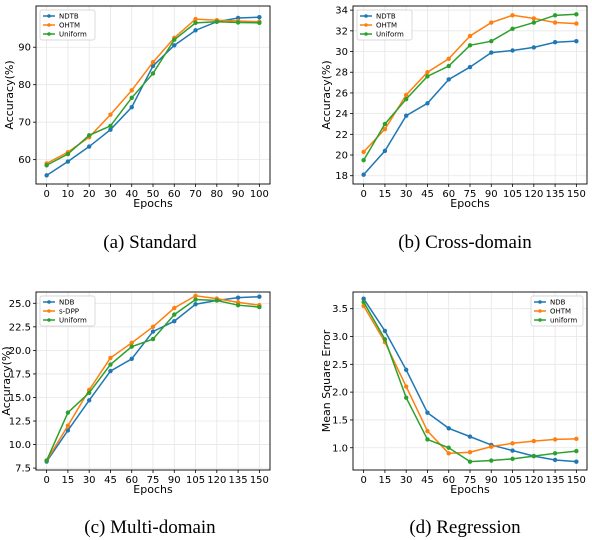 The width and height of the screenshot is (592, 540). What do you see at coordinates (465, 527) in the screenshot?
I see `panel-caption: (d) Regression` at bounding box center [465, 527].